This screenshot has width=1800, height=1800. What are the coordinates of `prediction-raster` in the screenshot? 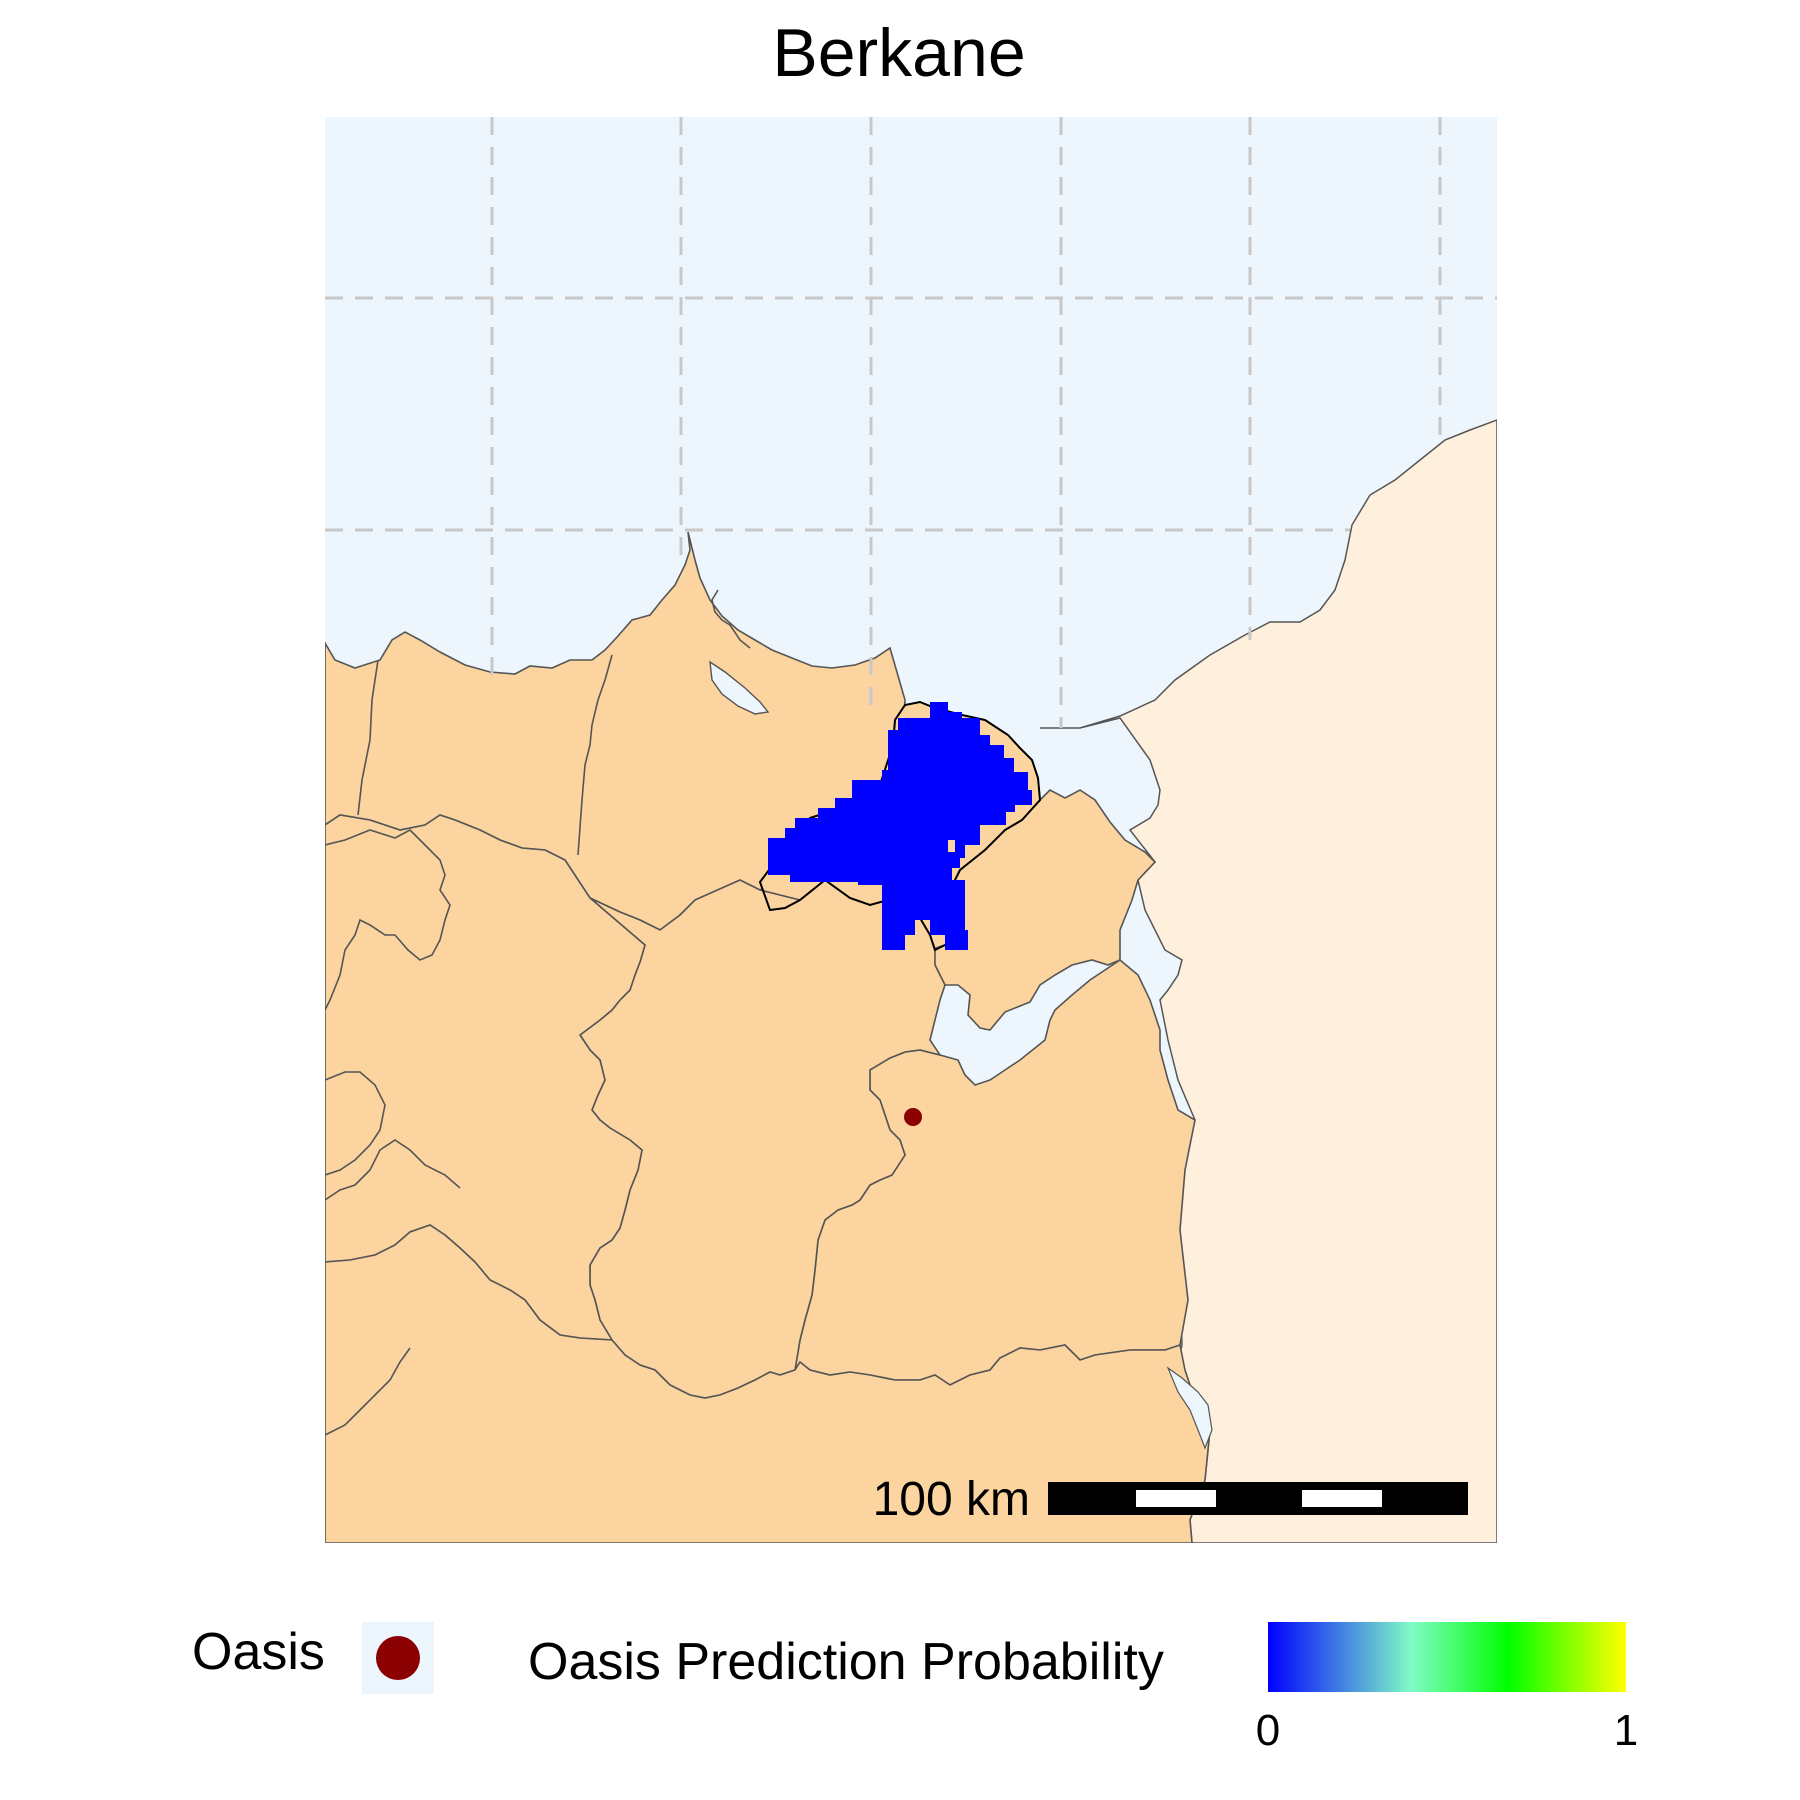 It's located at (900, 826).